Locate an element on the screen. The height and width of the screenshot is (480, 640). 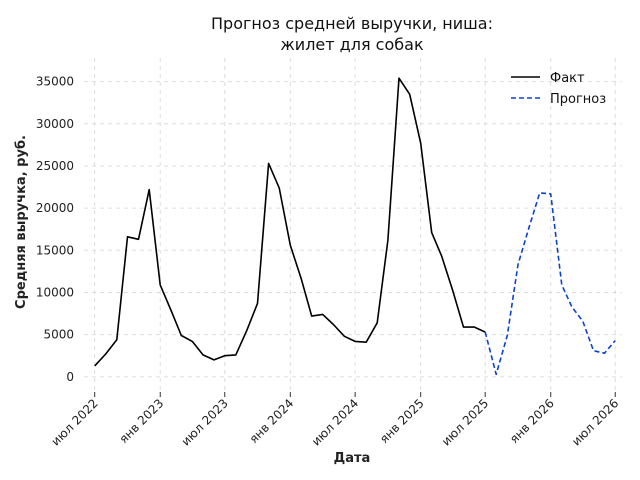
x-tick-label: июл 2023 is located at coordinates (205, 422).